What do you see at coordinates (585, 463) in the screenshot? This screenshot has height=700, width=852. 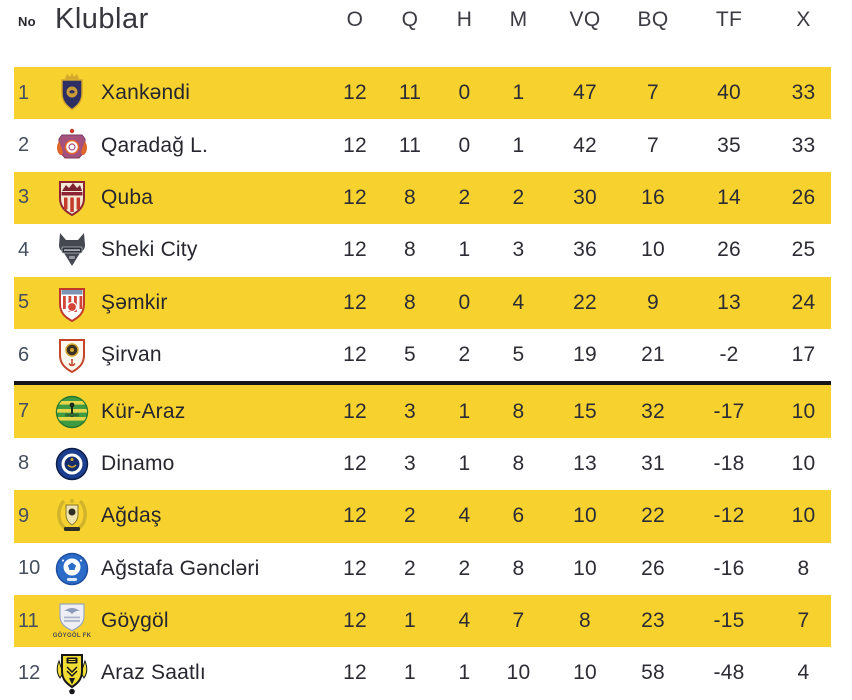 I see `stat-vq: 13` at bounding box center [585, 463].